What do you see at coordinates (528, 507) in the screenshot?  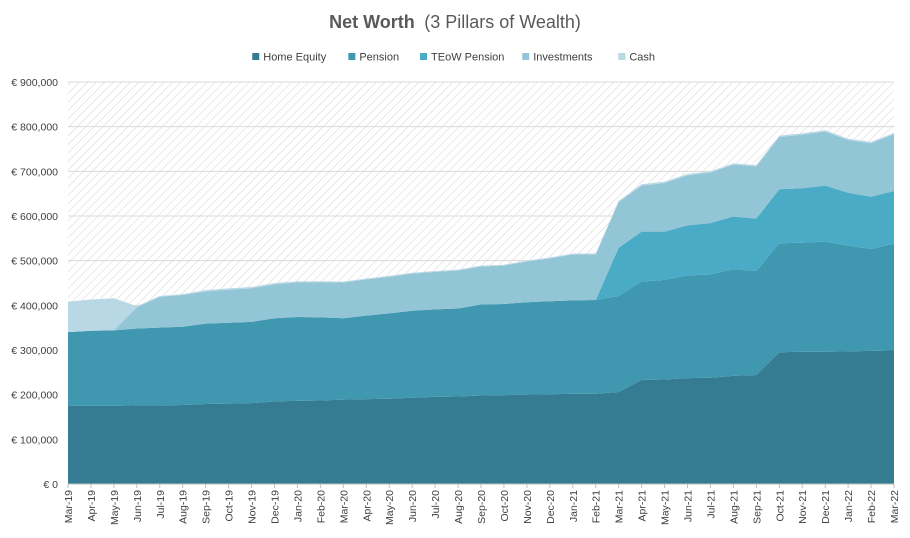 I see `x-tick-label: Nov-20` at bounding box center [528, 507].